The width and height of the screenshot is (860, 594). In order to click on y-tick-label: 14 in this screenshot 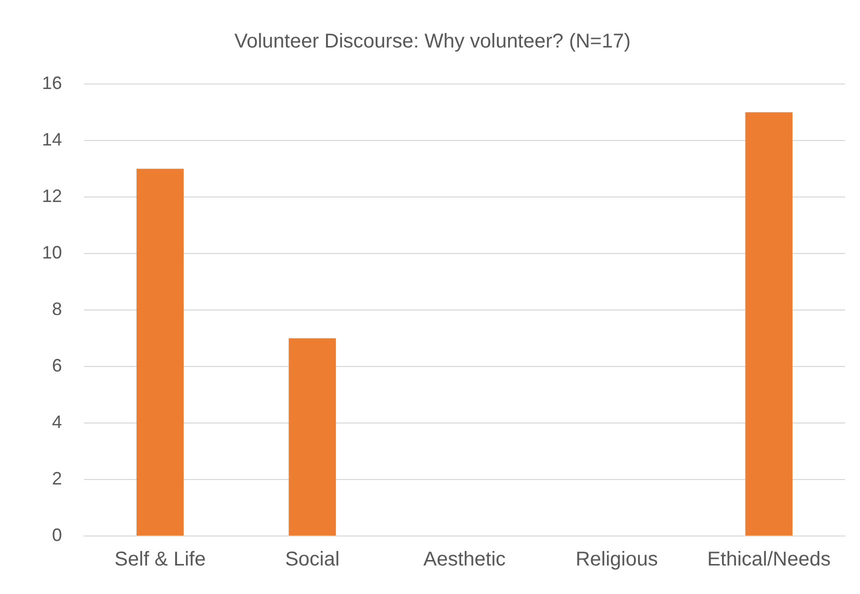, I will do `click(52, 139)`.